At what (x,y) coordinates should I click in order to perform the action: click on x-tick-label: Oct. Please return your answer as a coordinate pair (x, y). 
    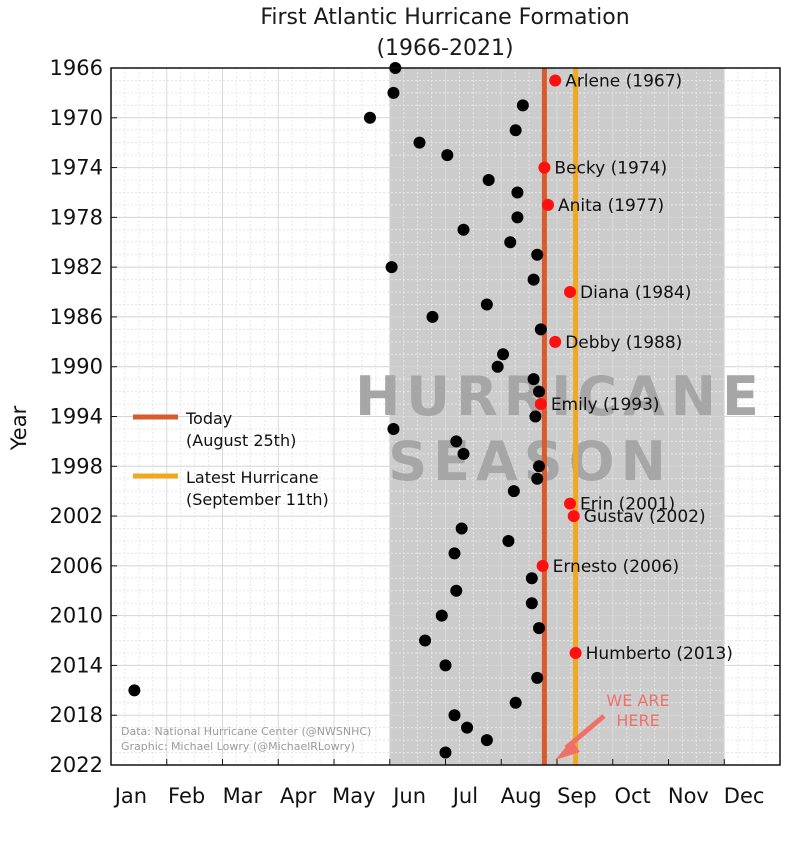
    Looking at the image, I should click on (632, 796).